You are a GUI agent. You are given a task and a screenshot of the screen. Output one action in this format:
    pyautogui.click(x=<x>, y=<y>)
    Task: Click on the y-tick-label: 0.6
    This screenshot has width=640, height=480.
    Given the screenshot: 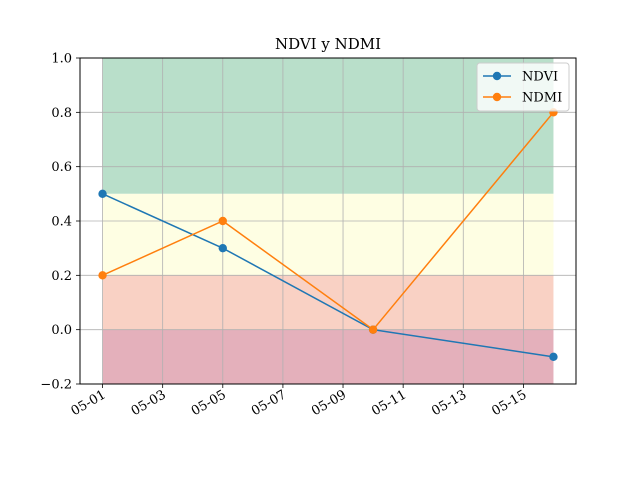 What is the action you would take?
    pyautogui.click(x=61, y=167)
    